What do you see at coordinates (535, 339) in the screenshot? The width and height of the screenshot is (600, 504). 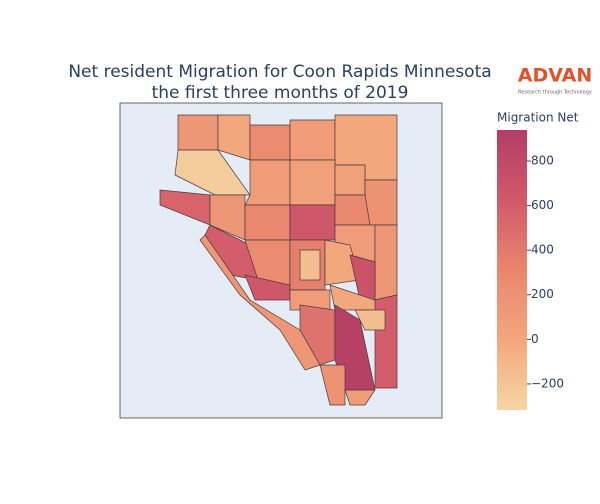 I see `colorbar-tick-label: 0` at bounding box center [535, 339].